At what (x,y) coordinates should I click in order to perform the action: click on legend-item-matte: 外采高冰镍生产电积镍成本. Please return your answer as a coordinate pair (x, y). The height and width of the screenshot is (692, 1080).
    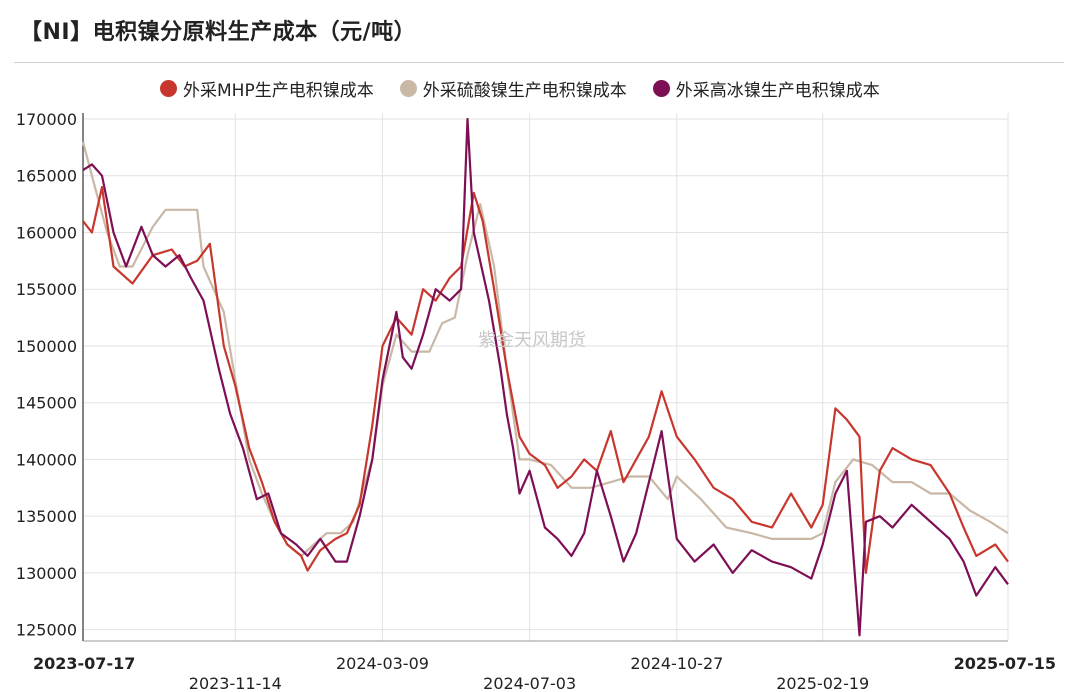
    Looking at the image, I should click on (766, 88).